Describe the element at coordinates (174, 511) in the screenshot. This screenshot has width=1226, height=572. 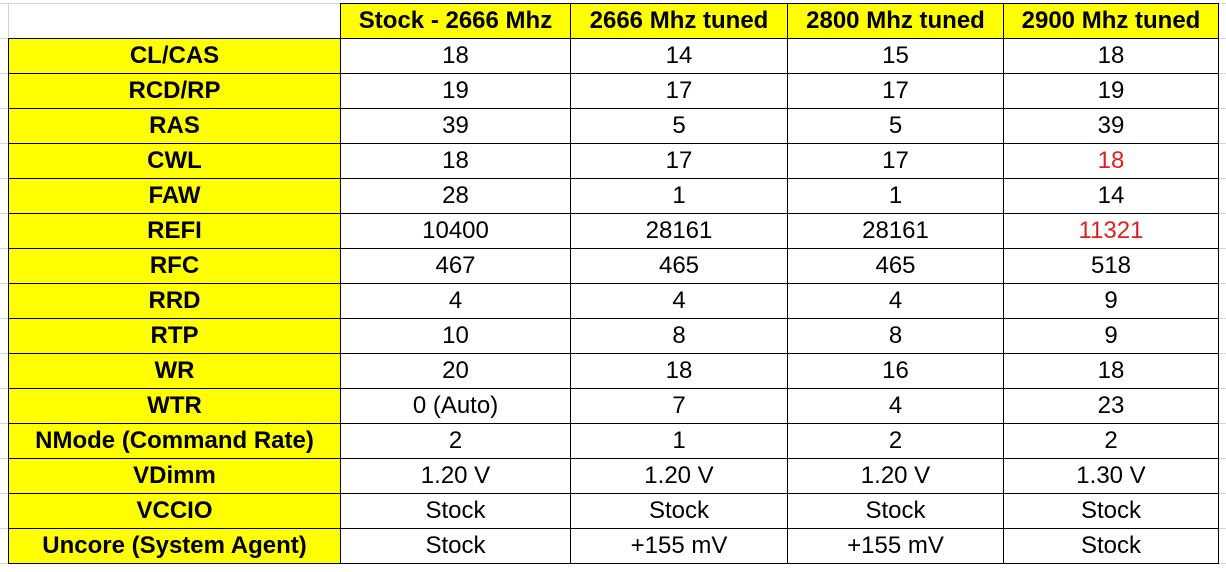
I see `row-header: VCCIO` at that location.